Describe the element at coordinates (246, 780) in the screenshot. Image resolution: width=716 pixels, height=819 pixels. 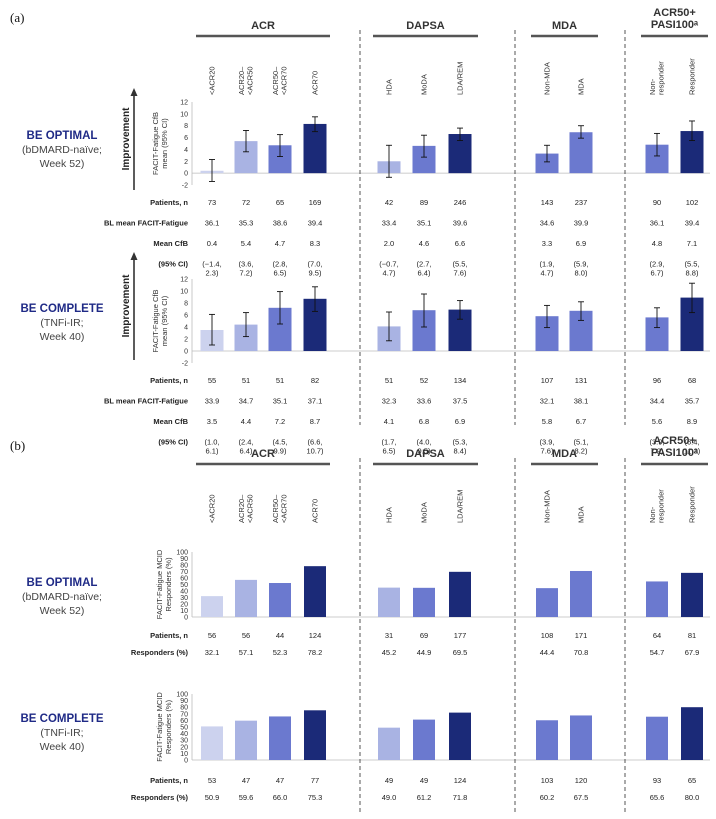
I see `table-cell: 47` at that location.